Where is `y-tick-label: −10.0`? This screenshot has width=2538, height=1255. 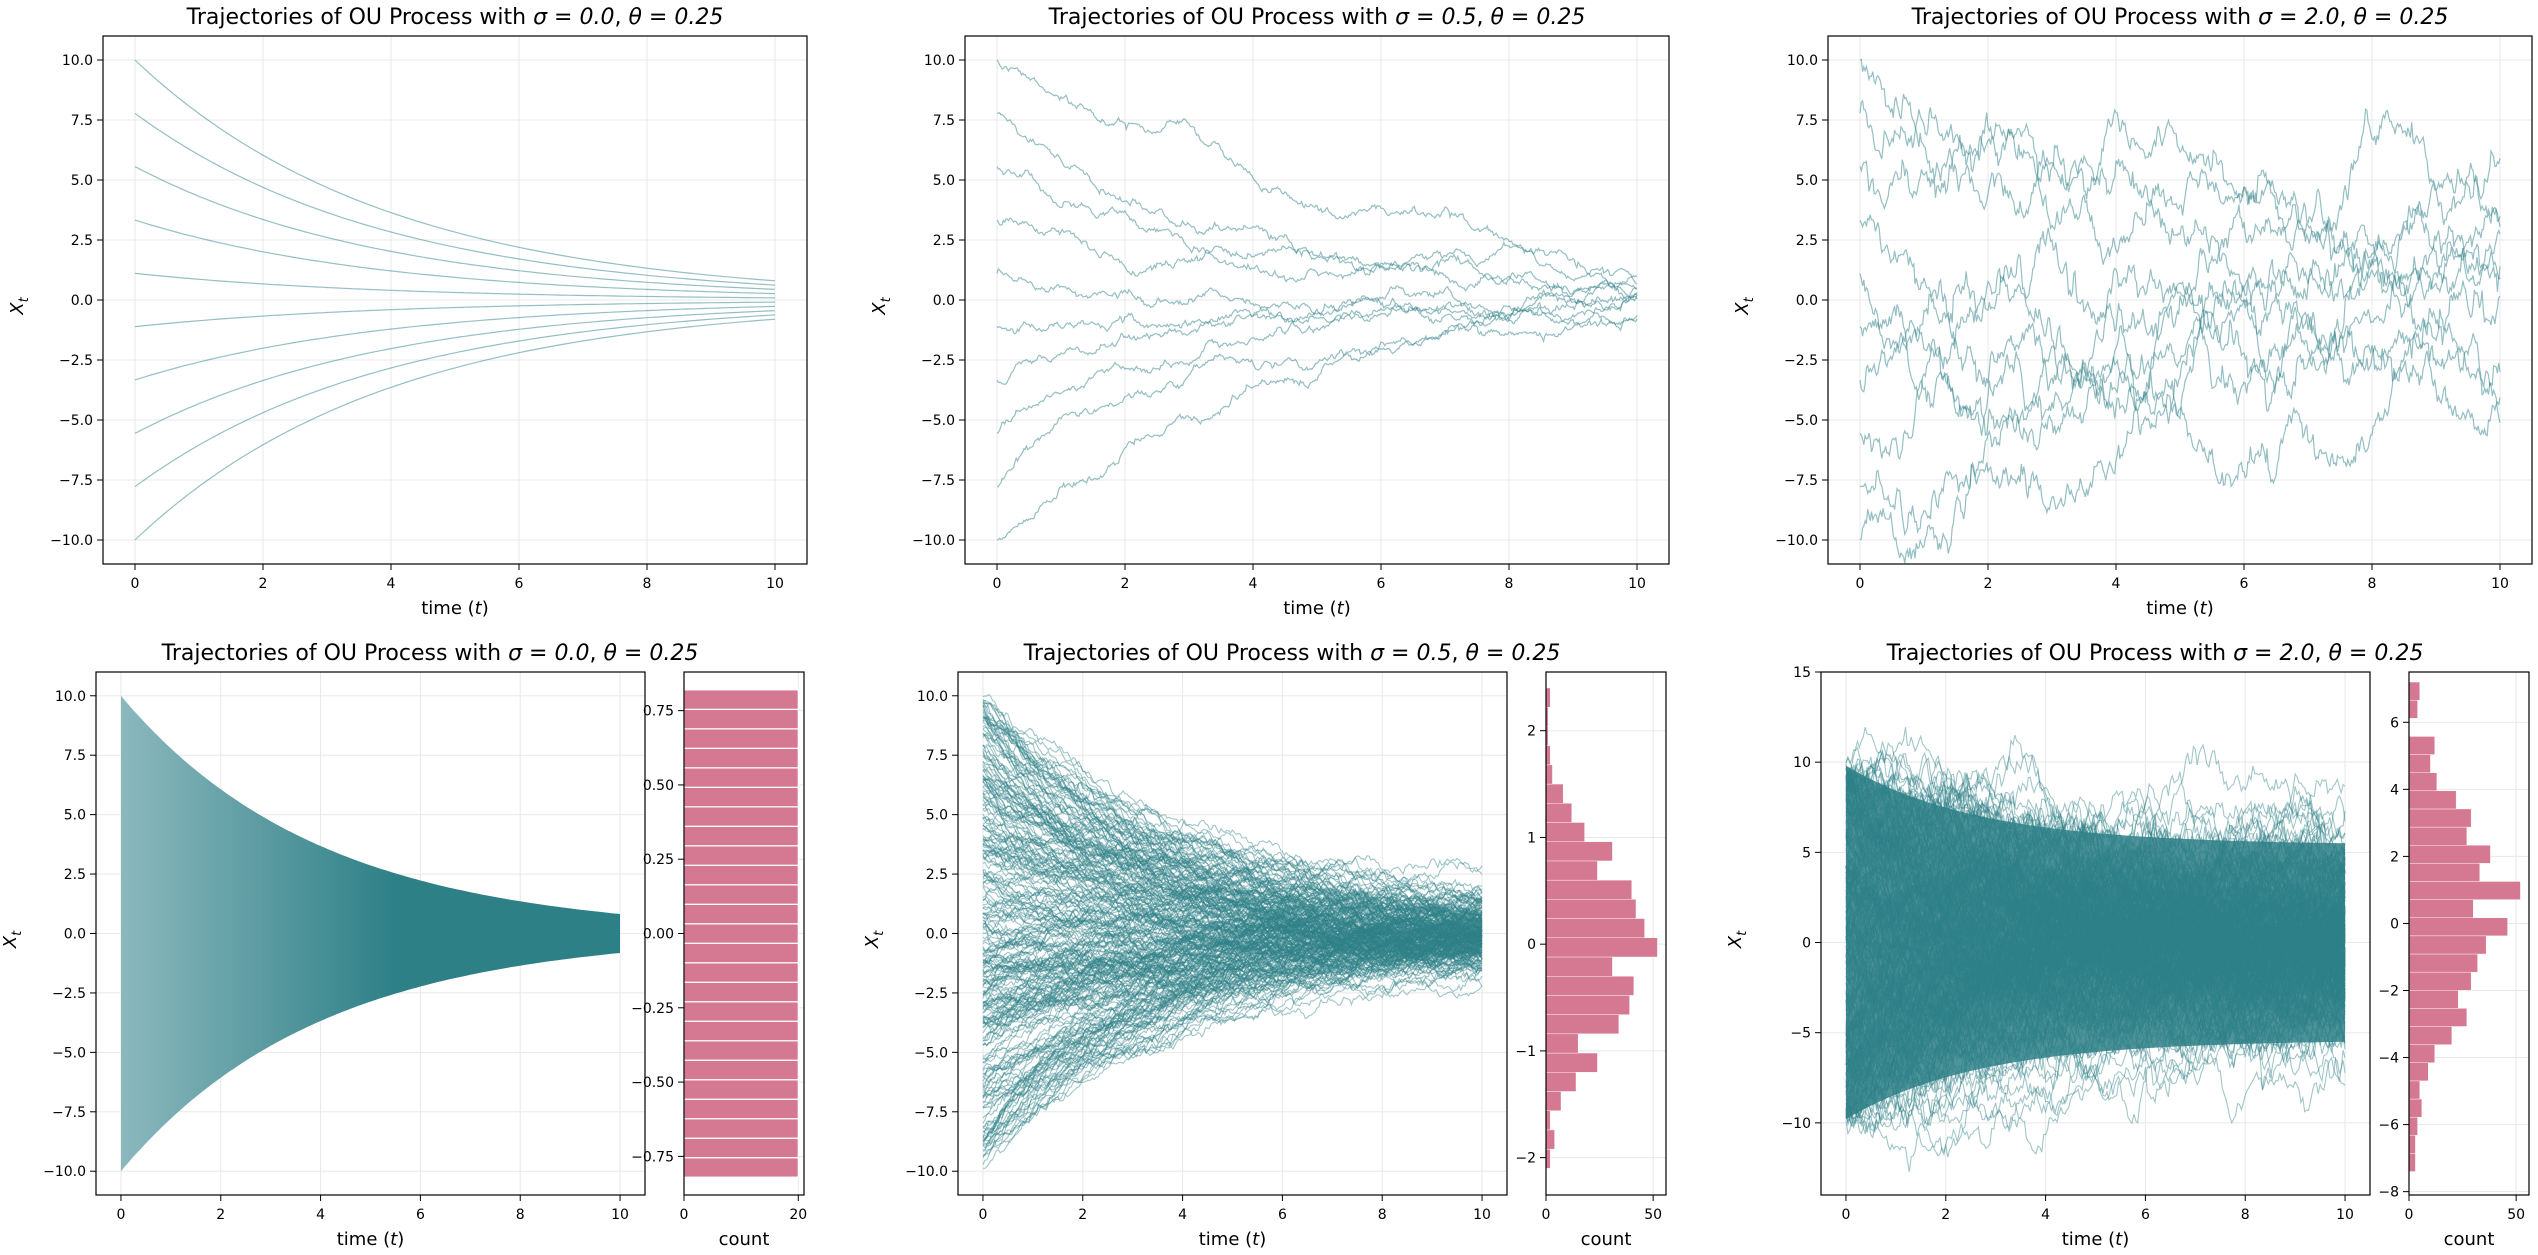
y-tick-label: −10.0 is located at coordinates (1796, 541).